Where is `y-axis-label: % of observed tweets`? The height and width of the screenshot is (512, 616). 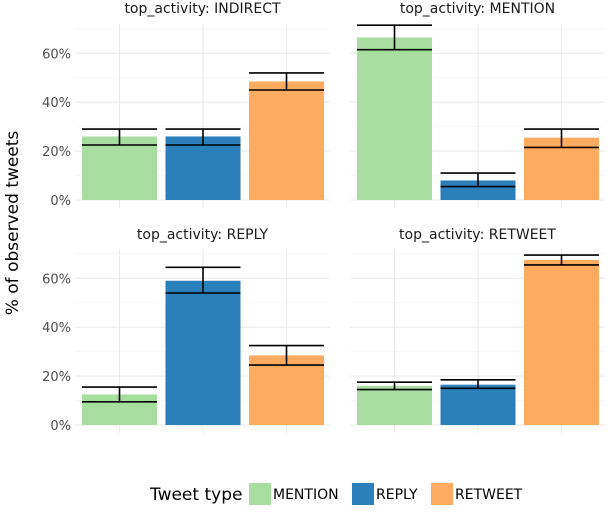
y-axis-label: % of observed tweets is located at coordinates (13, 223).